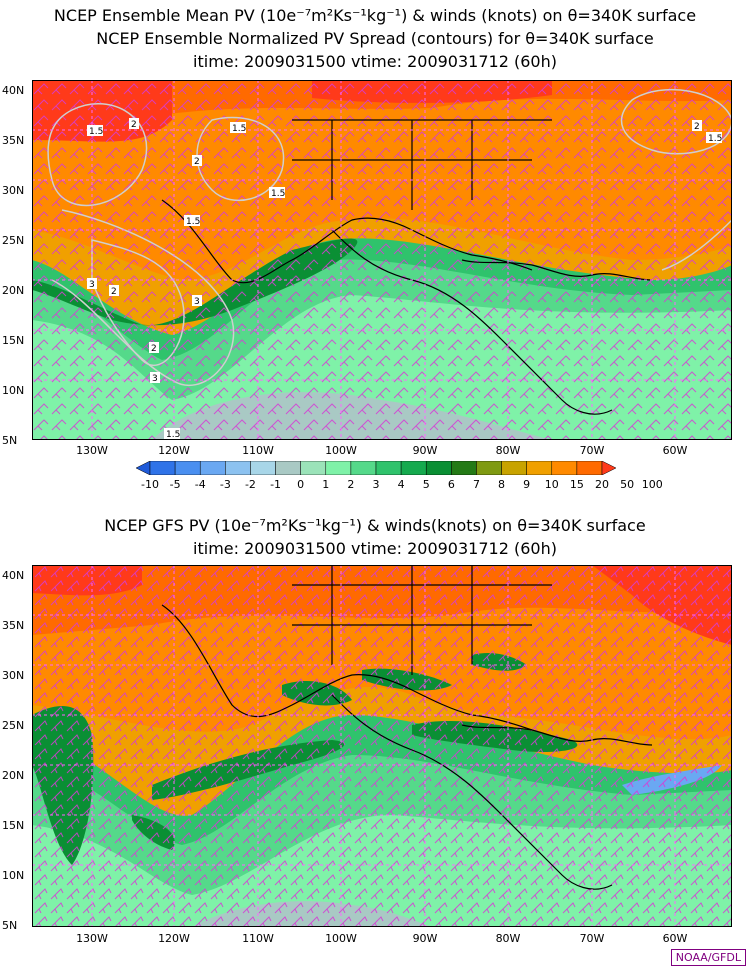 This screenshot has height=970, width=750. I want to click on colorbar-tick-label: 8, so click(502, 484).